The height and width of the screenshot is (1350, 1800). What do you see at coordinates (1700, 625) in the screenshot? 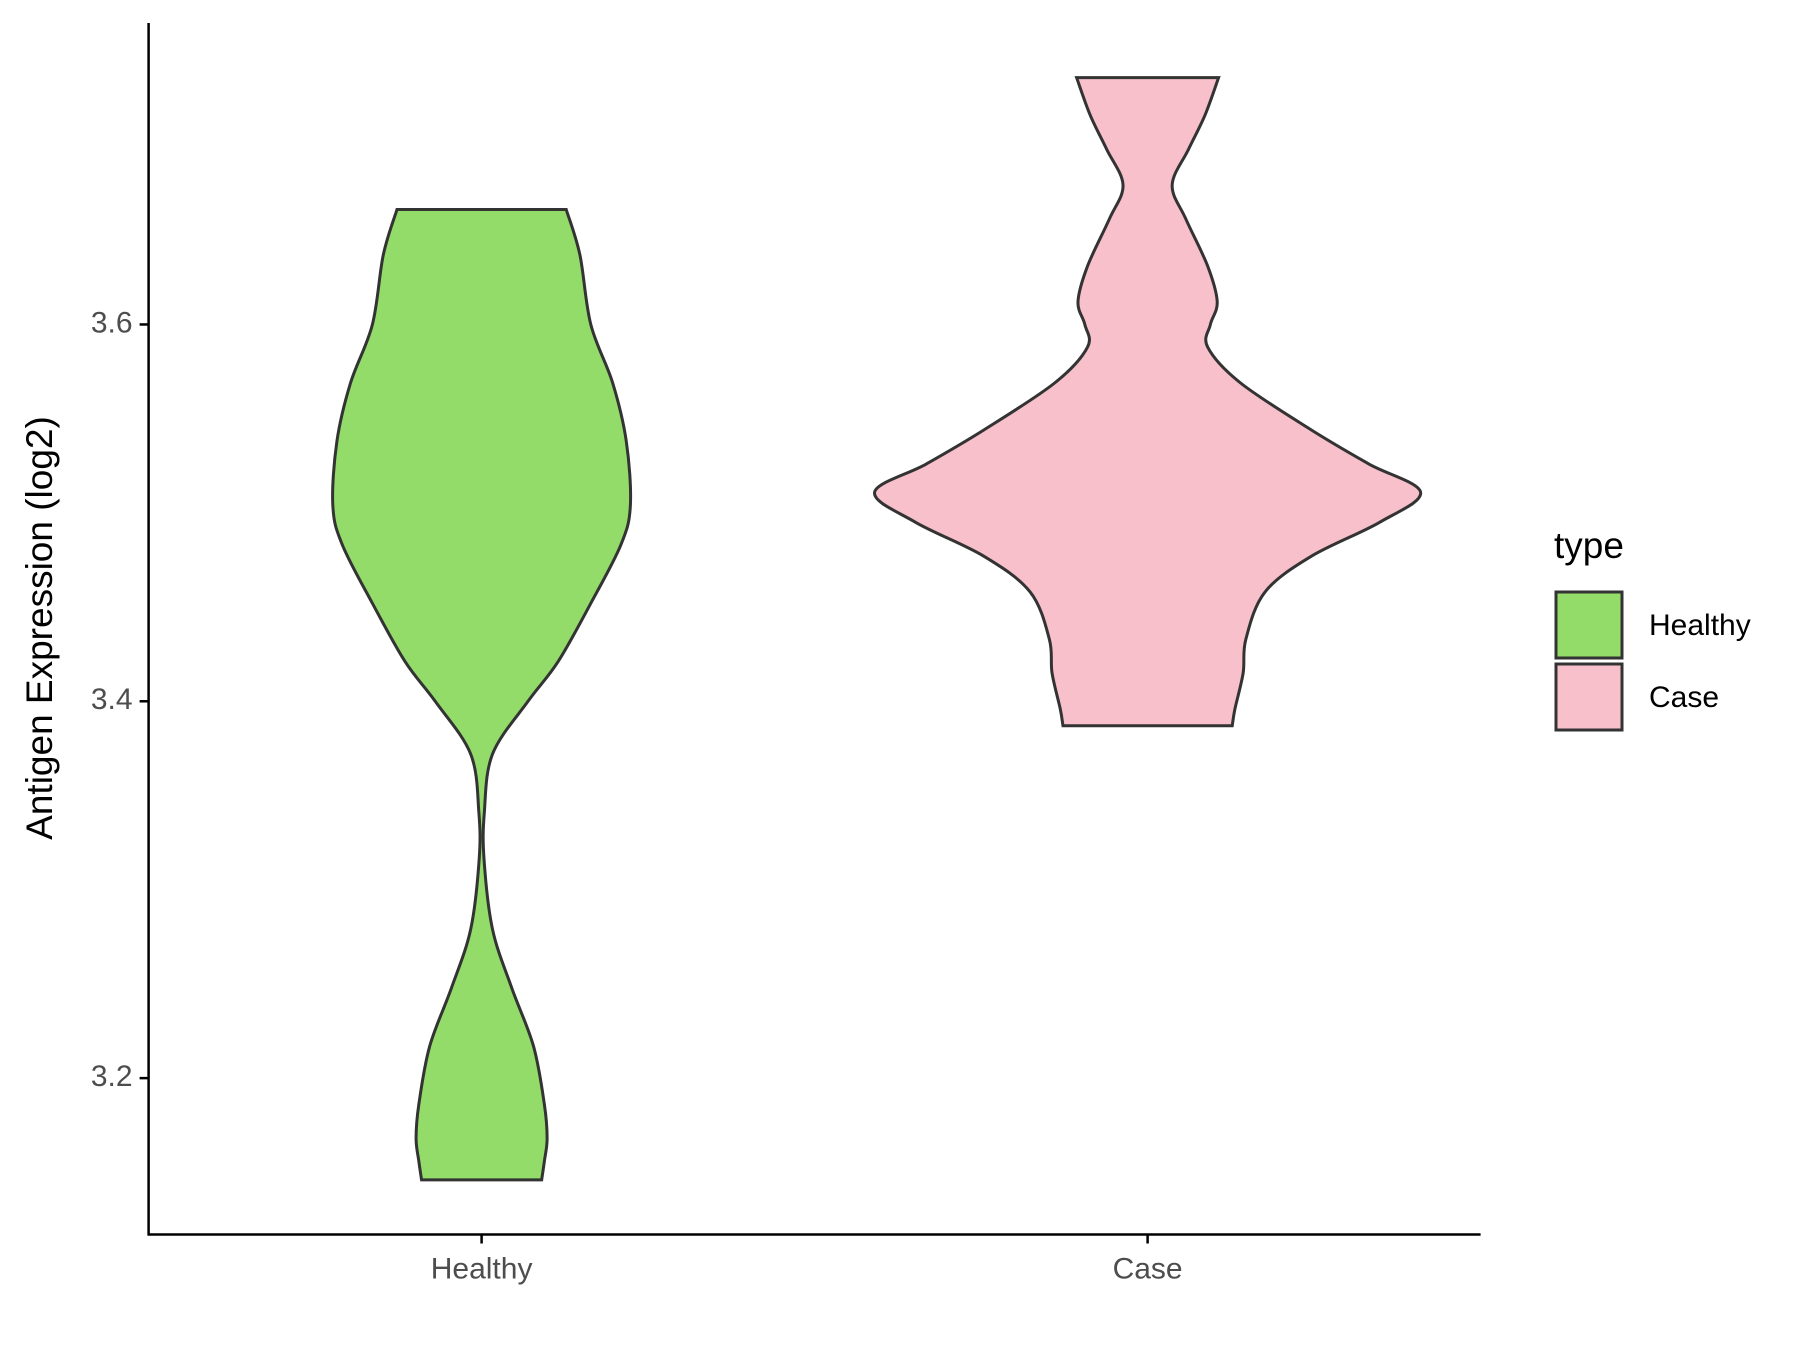
I see `legend-label: Healthy` at bounding box center [1700, 625].